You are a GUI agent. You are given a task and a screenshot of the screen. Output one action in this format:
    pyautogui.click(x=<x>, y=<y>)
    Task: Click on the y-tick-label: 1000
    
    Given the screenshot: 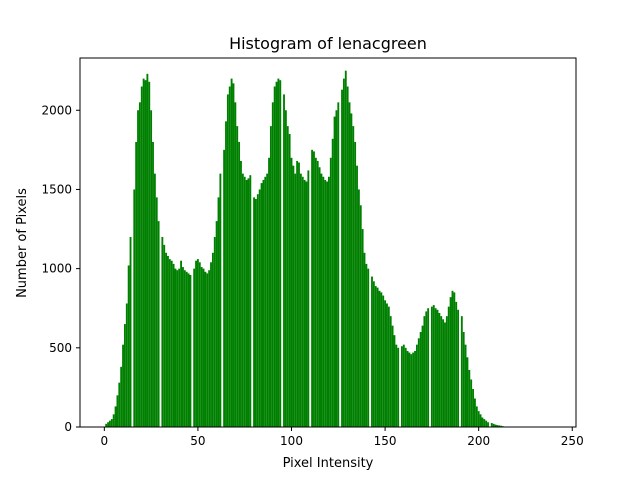 What is the action you would take?
    pyautogui.click(x=56, y=269)
    